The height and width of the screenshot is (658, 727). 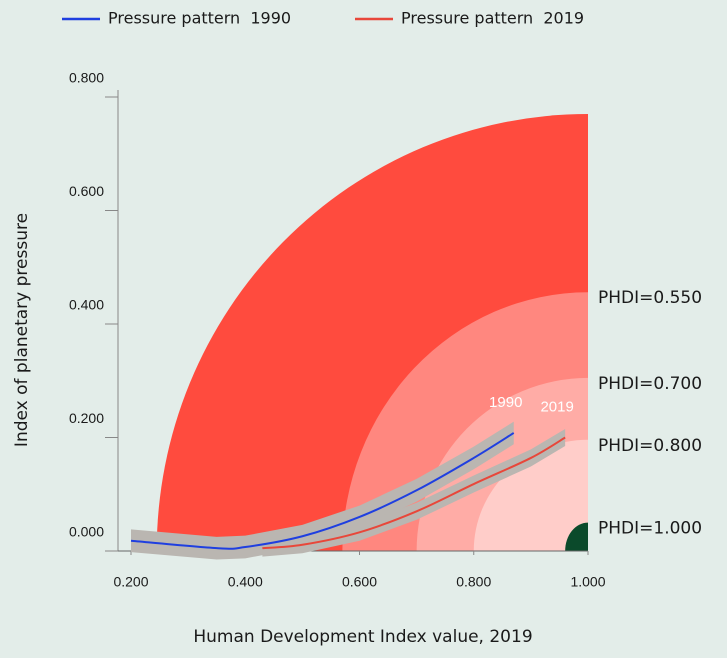 I want to click on x-tick-label: 1.000, so click(x=587, y=582).